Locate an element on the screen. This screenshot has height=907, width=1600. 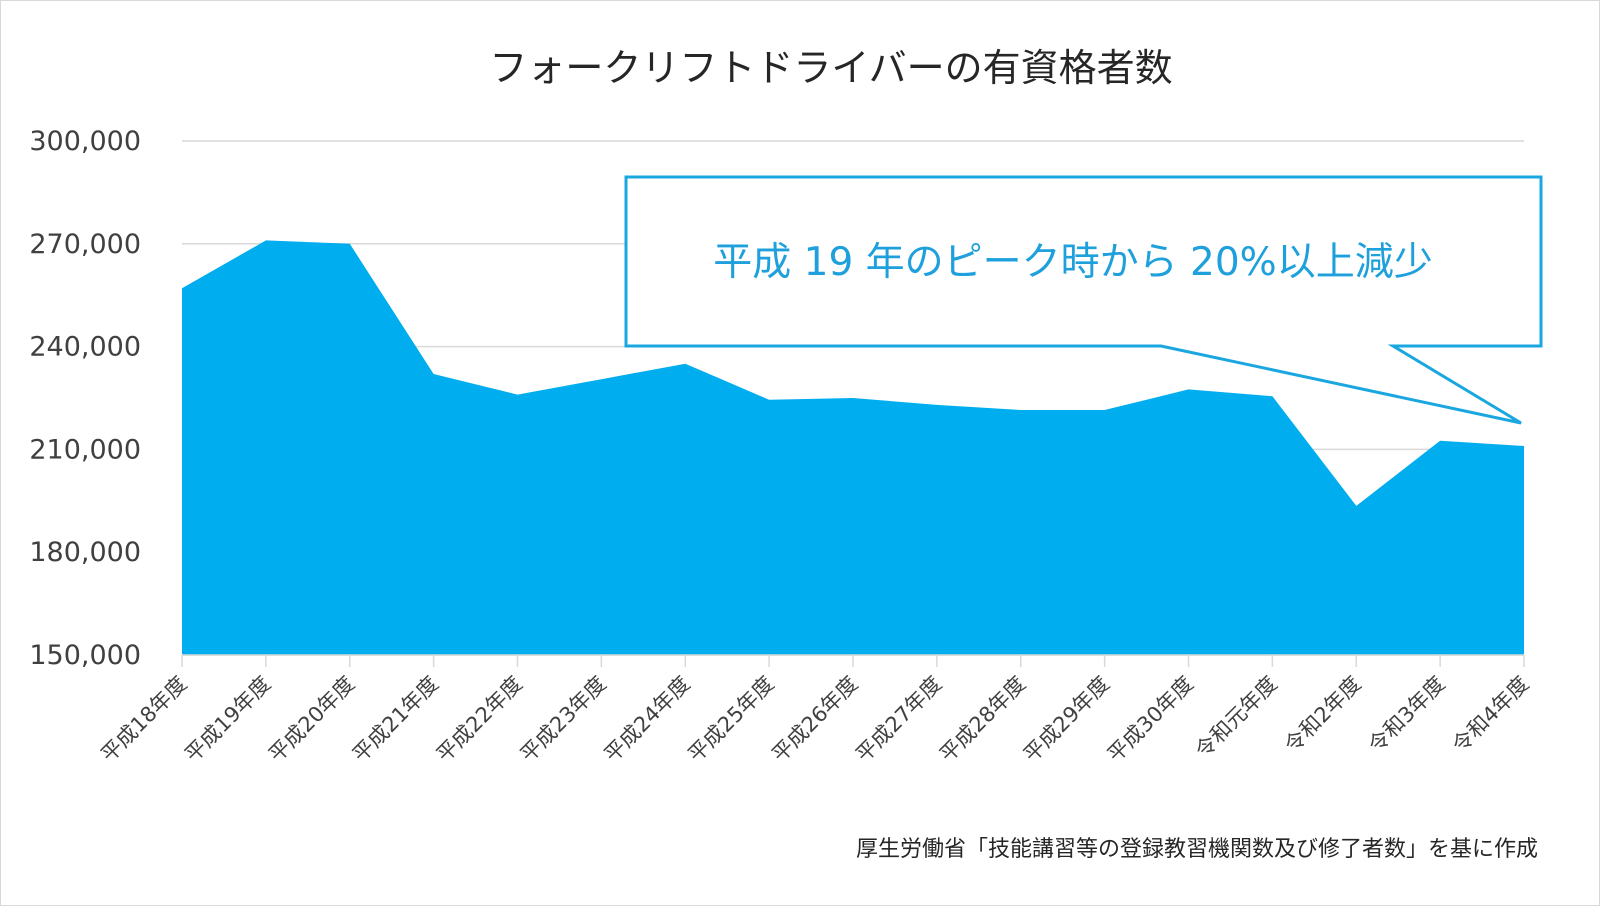
x-tick-label: 平成29年度 is located at coordinates (1066, 719).